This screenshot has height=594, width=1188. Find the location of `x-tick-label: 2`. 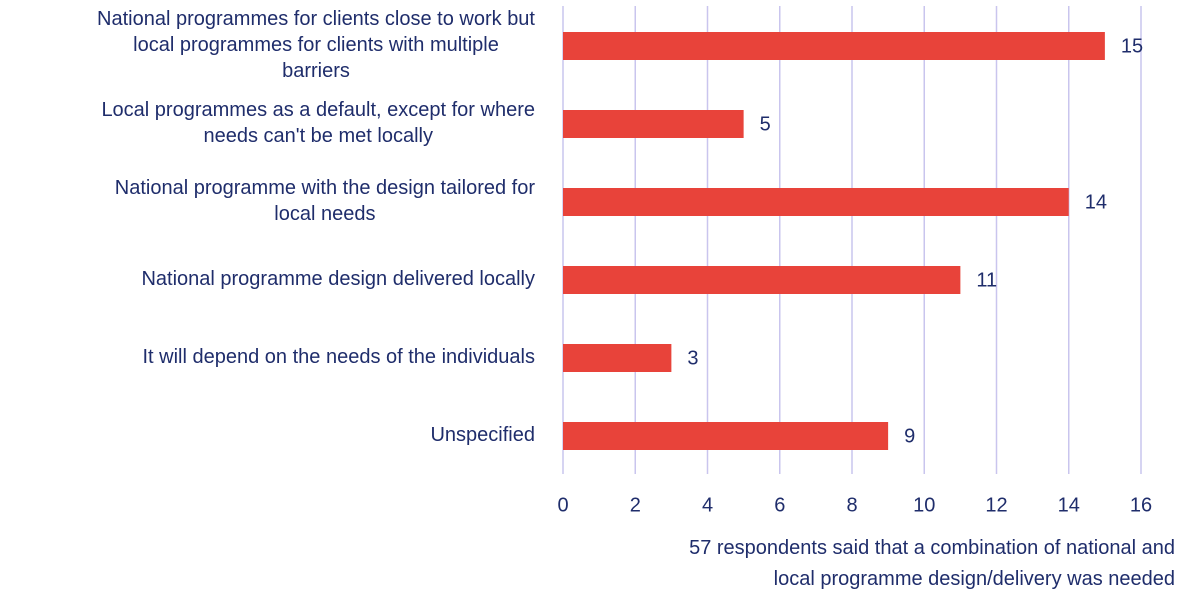

x-tick-label: 2 is located at coordinates (635, 505).